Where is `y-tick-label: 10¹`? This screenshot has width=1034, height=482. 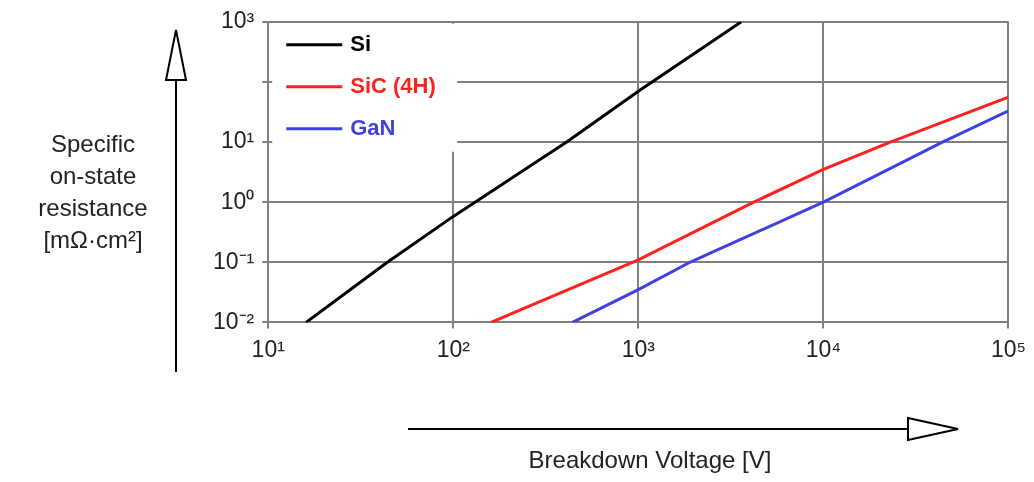
y-tick-label: 10¹ is located at coordinates (237, 140).